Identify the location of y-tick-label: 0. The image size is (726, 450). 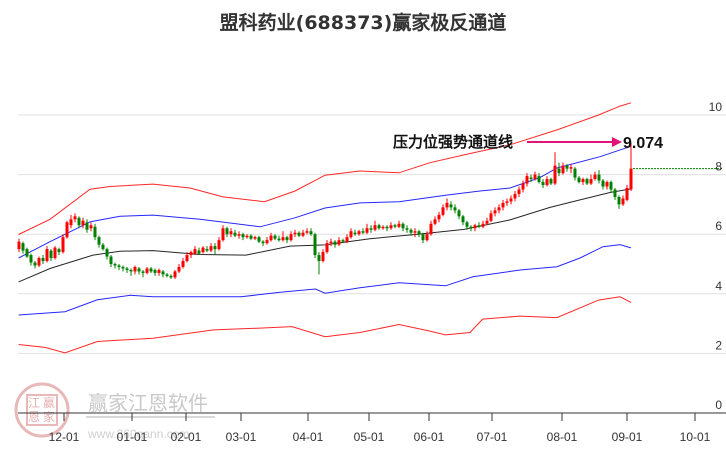
(718, 405).